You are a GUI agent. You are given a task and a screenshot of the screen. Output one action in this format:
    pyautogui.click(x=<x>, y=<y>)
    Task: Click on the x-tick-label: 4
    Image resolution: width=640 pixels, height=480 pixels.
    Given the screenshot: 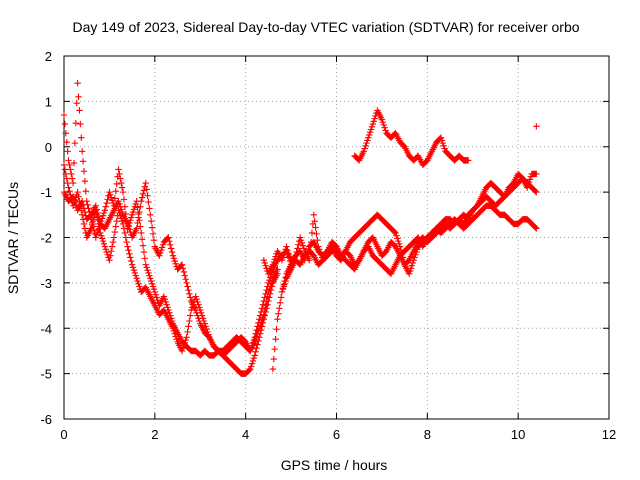 What is the action you would take?
    pyautogui.click(x=245, y=434)
    